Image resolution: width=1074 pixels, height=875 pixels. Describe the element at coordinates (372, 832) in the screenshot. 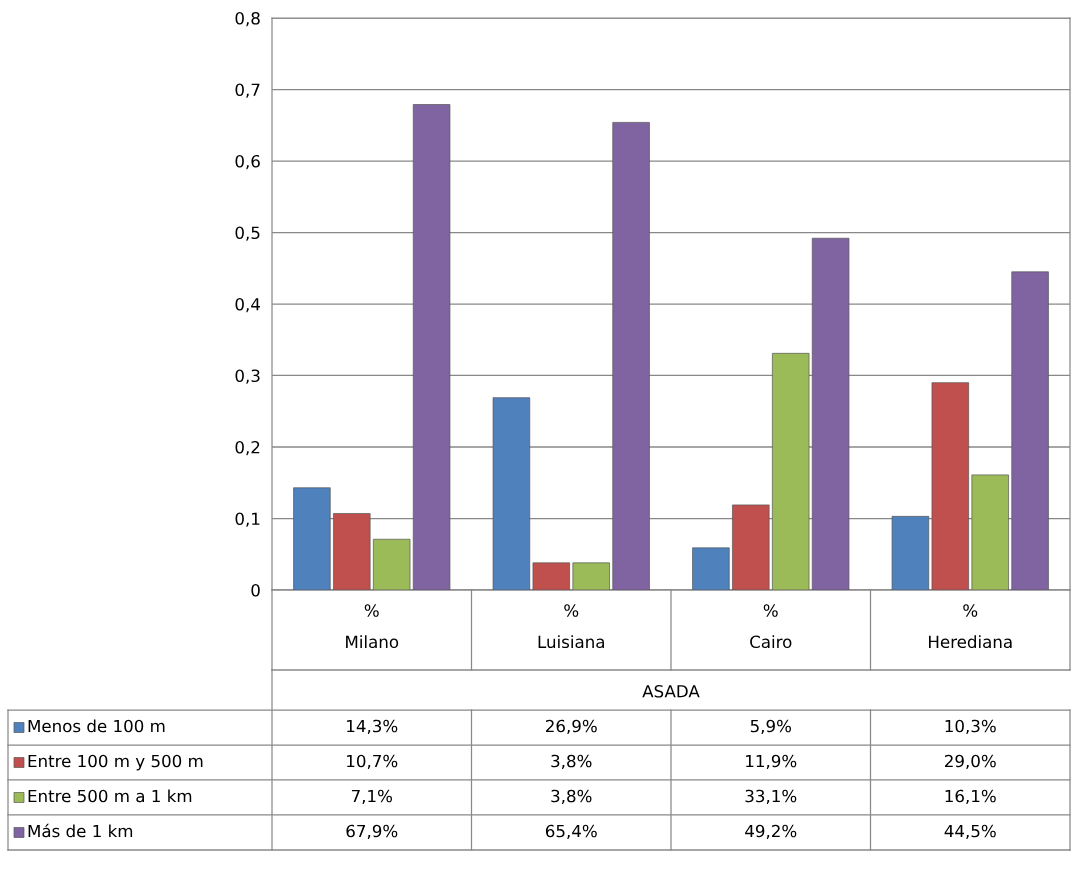

I see `data-label: 67,9%` at that location.